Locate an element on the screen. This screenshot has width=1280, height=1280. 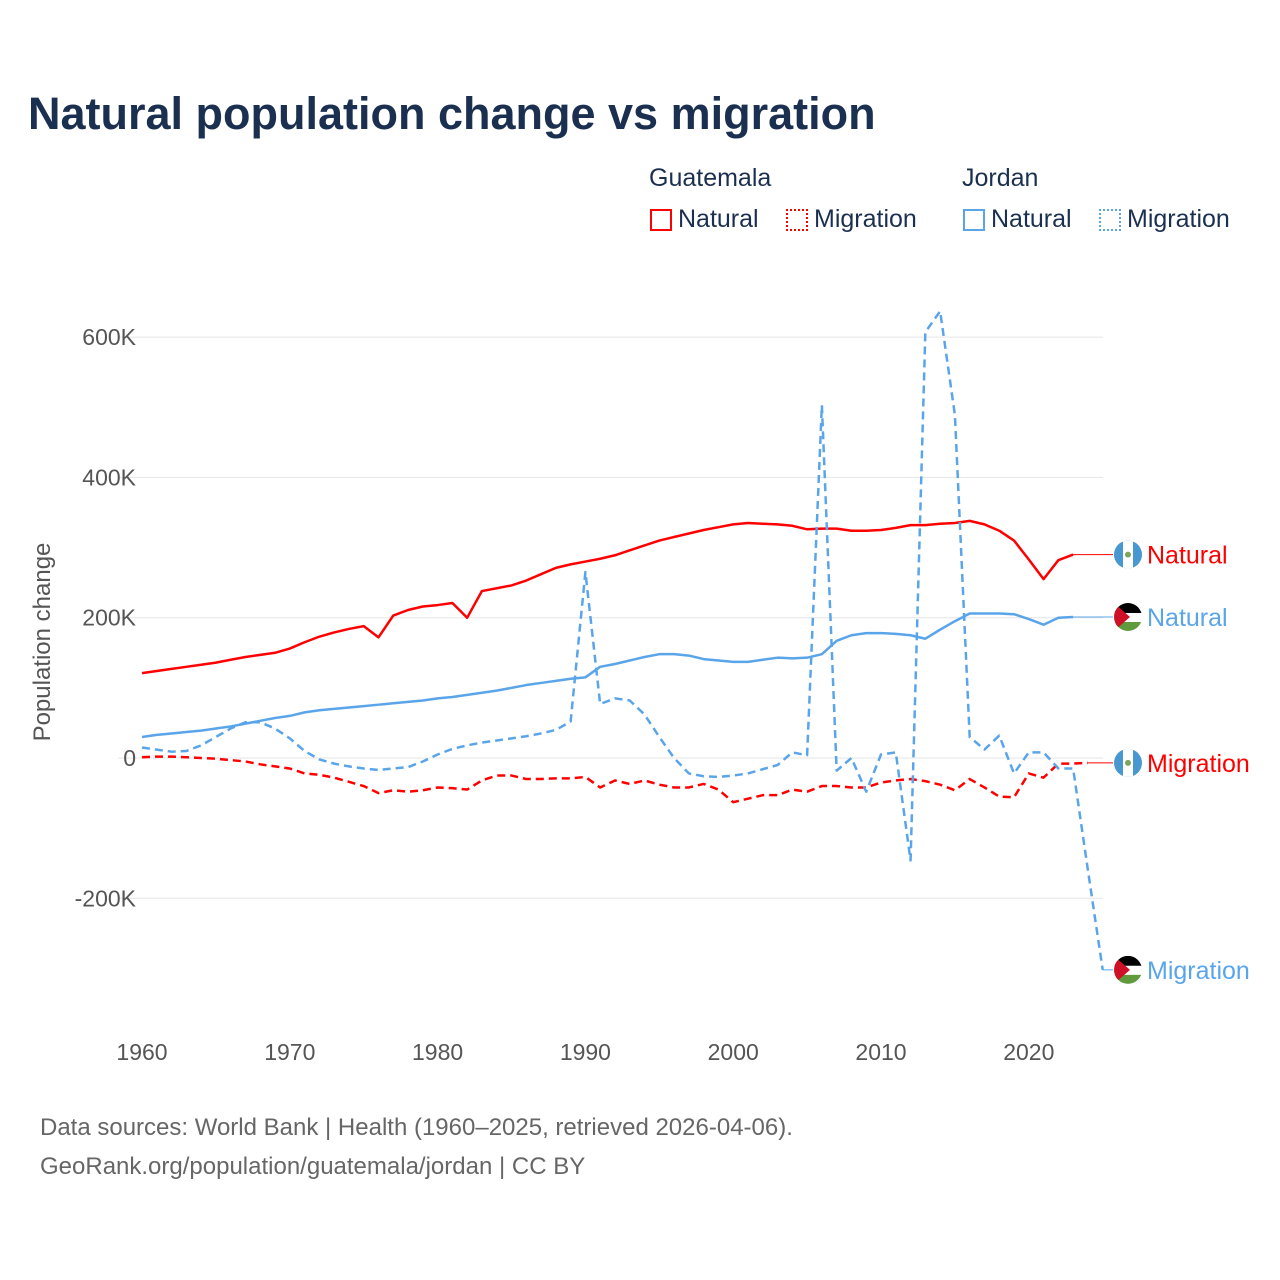
y-tick-label: -200K is located at coordinates (106, 898).